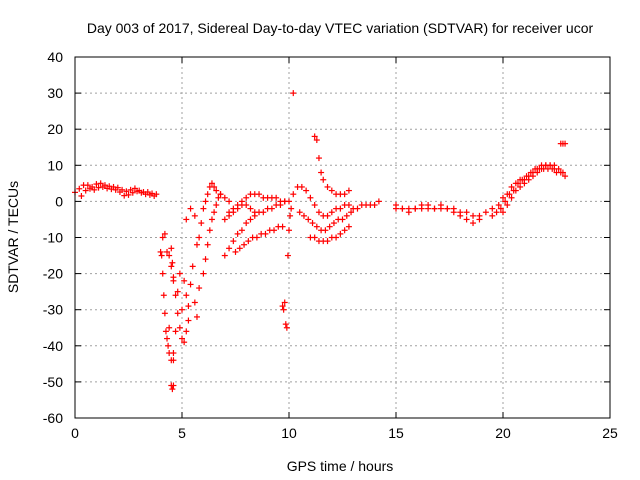 This screenshot has height=480, width=640. Describe the element at coordinates (53, 346) in the screenshot. I see `y-tick-label: -40` at that location.